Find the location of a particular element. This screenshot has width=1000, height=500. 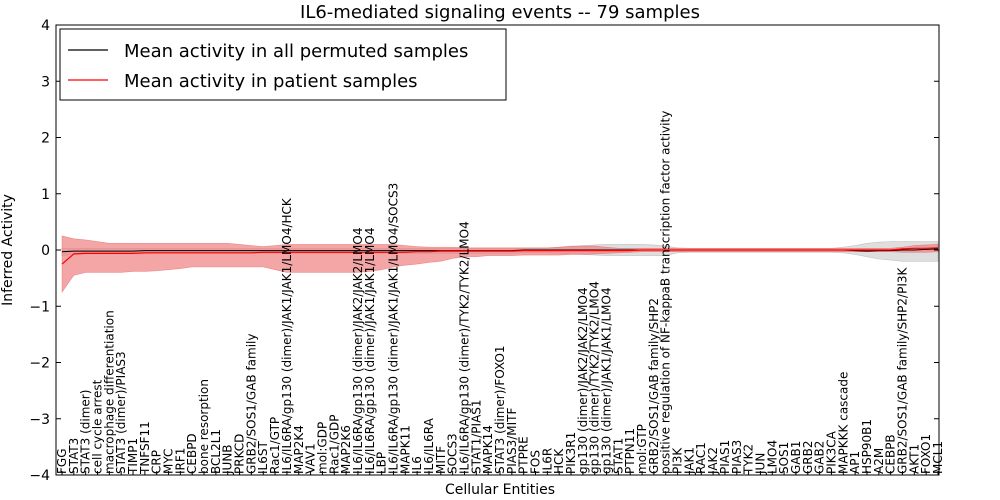

x-tick-label: GRB2/SOS1/GAB family/SHP2 is located at coordinates (654, 386).